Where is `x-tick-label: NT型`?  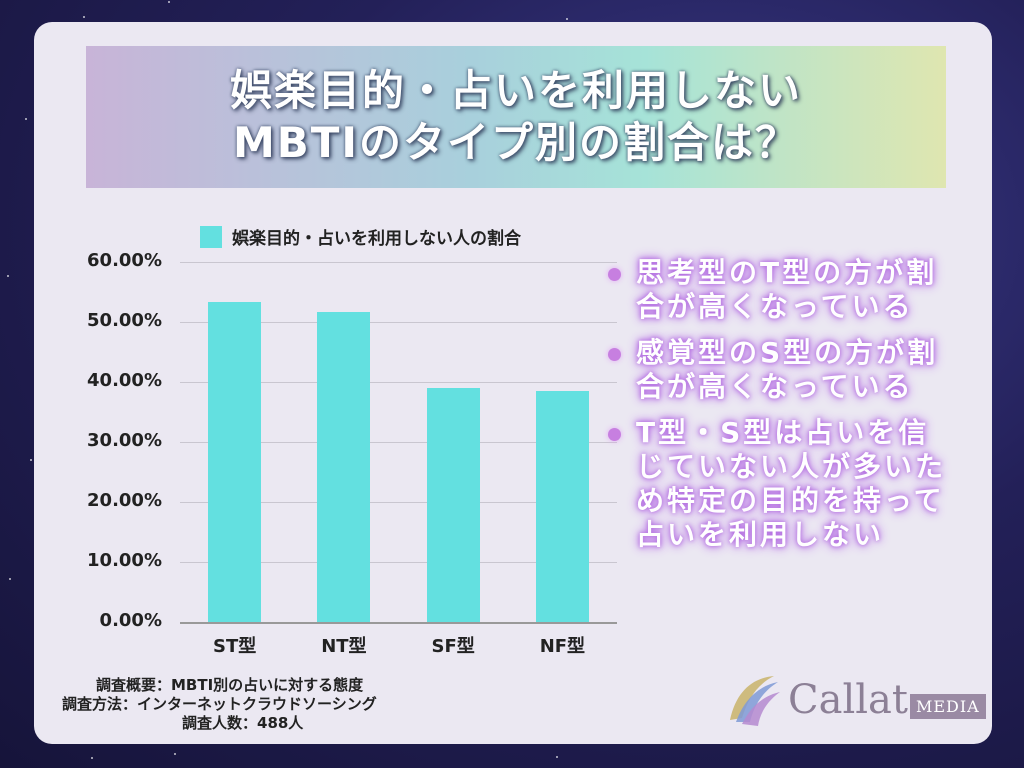 x-tick-label: NT型 is located at coordinates (344, 646).